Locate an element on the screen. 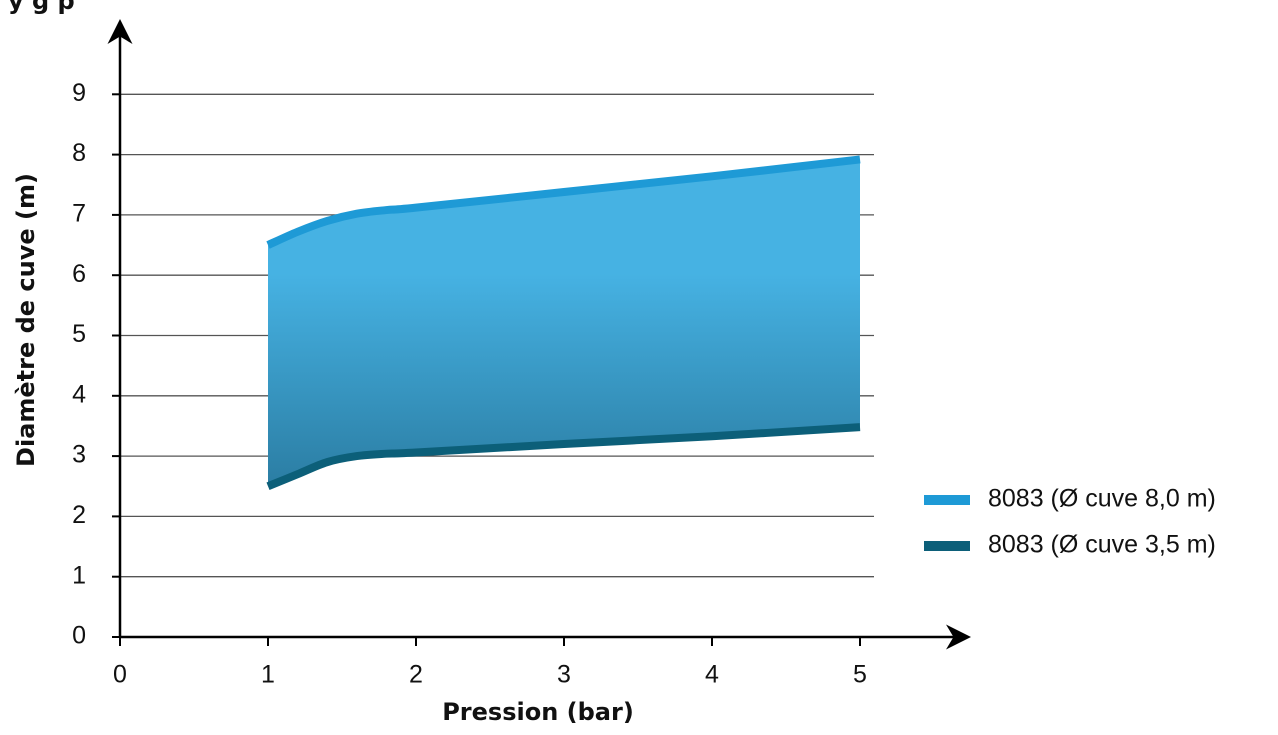 This screenshot has height=735, width=1278. y-tick-label-5: 5 is located at coordinates (79, 334).